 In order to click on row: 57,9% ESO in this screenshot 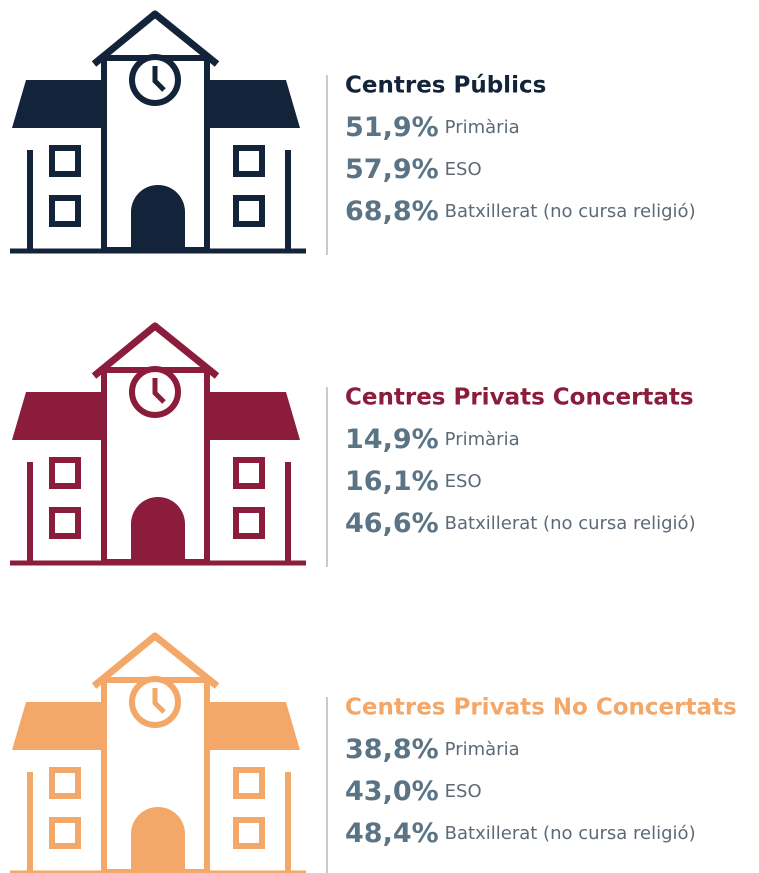, I will do `click(413, 169)`.